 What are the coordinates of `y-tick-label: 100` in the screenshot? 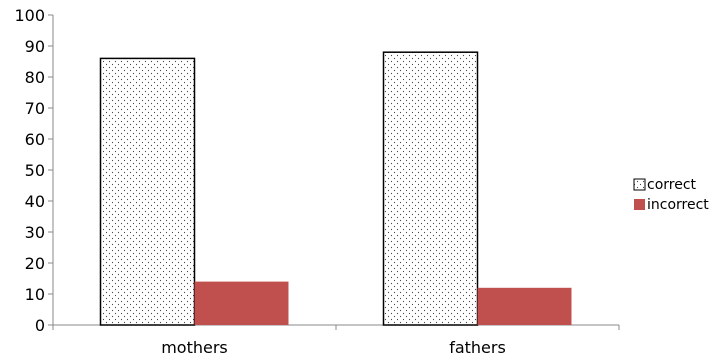 It's located at (29, 15).